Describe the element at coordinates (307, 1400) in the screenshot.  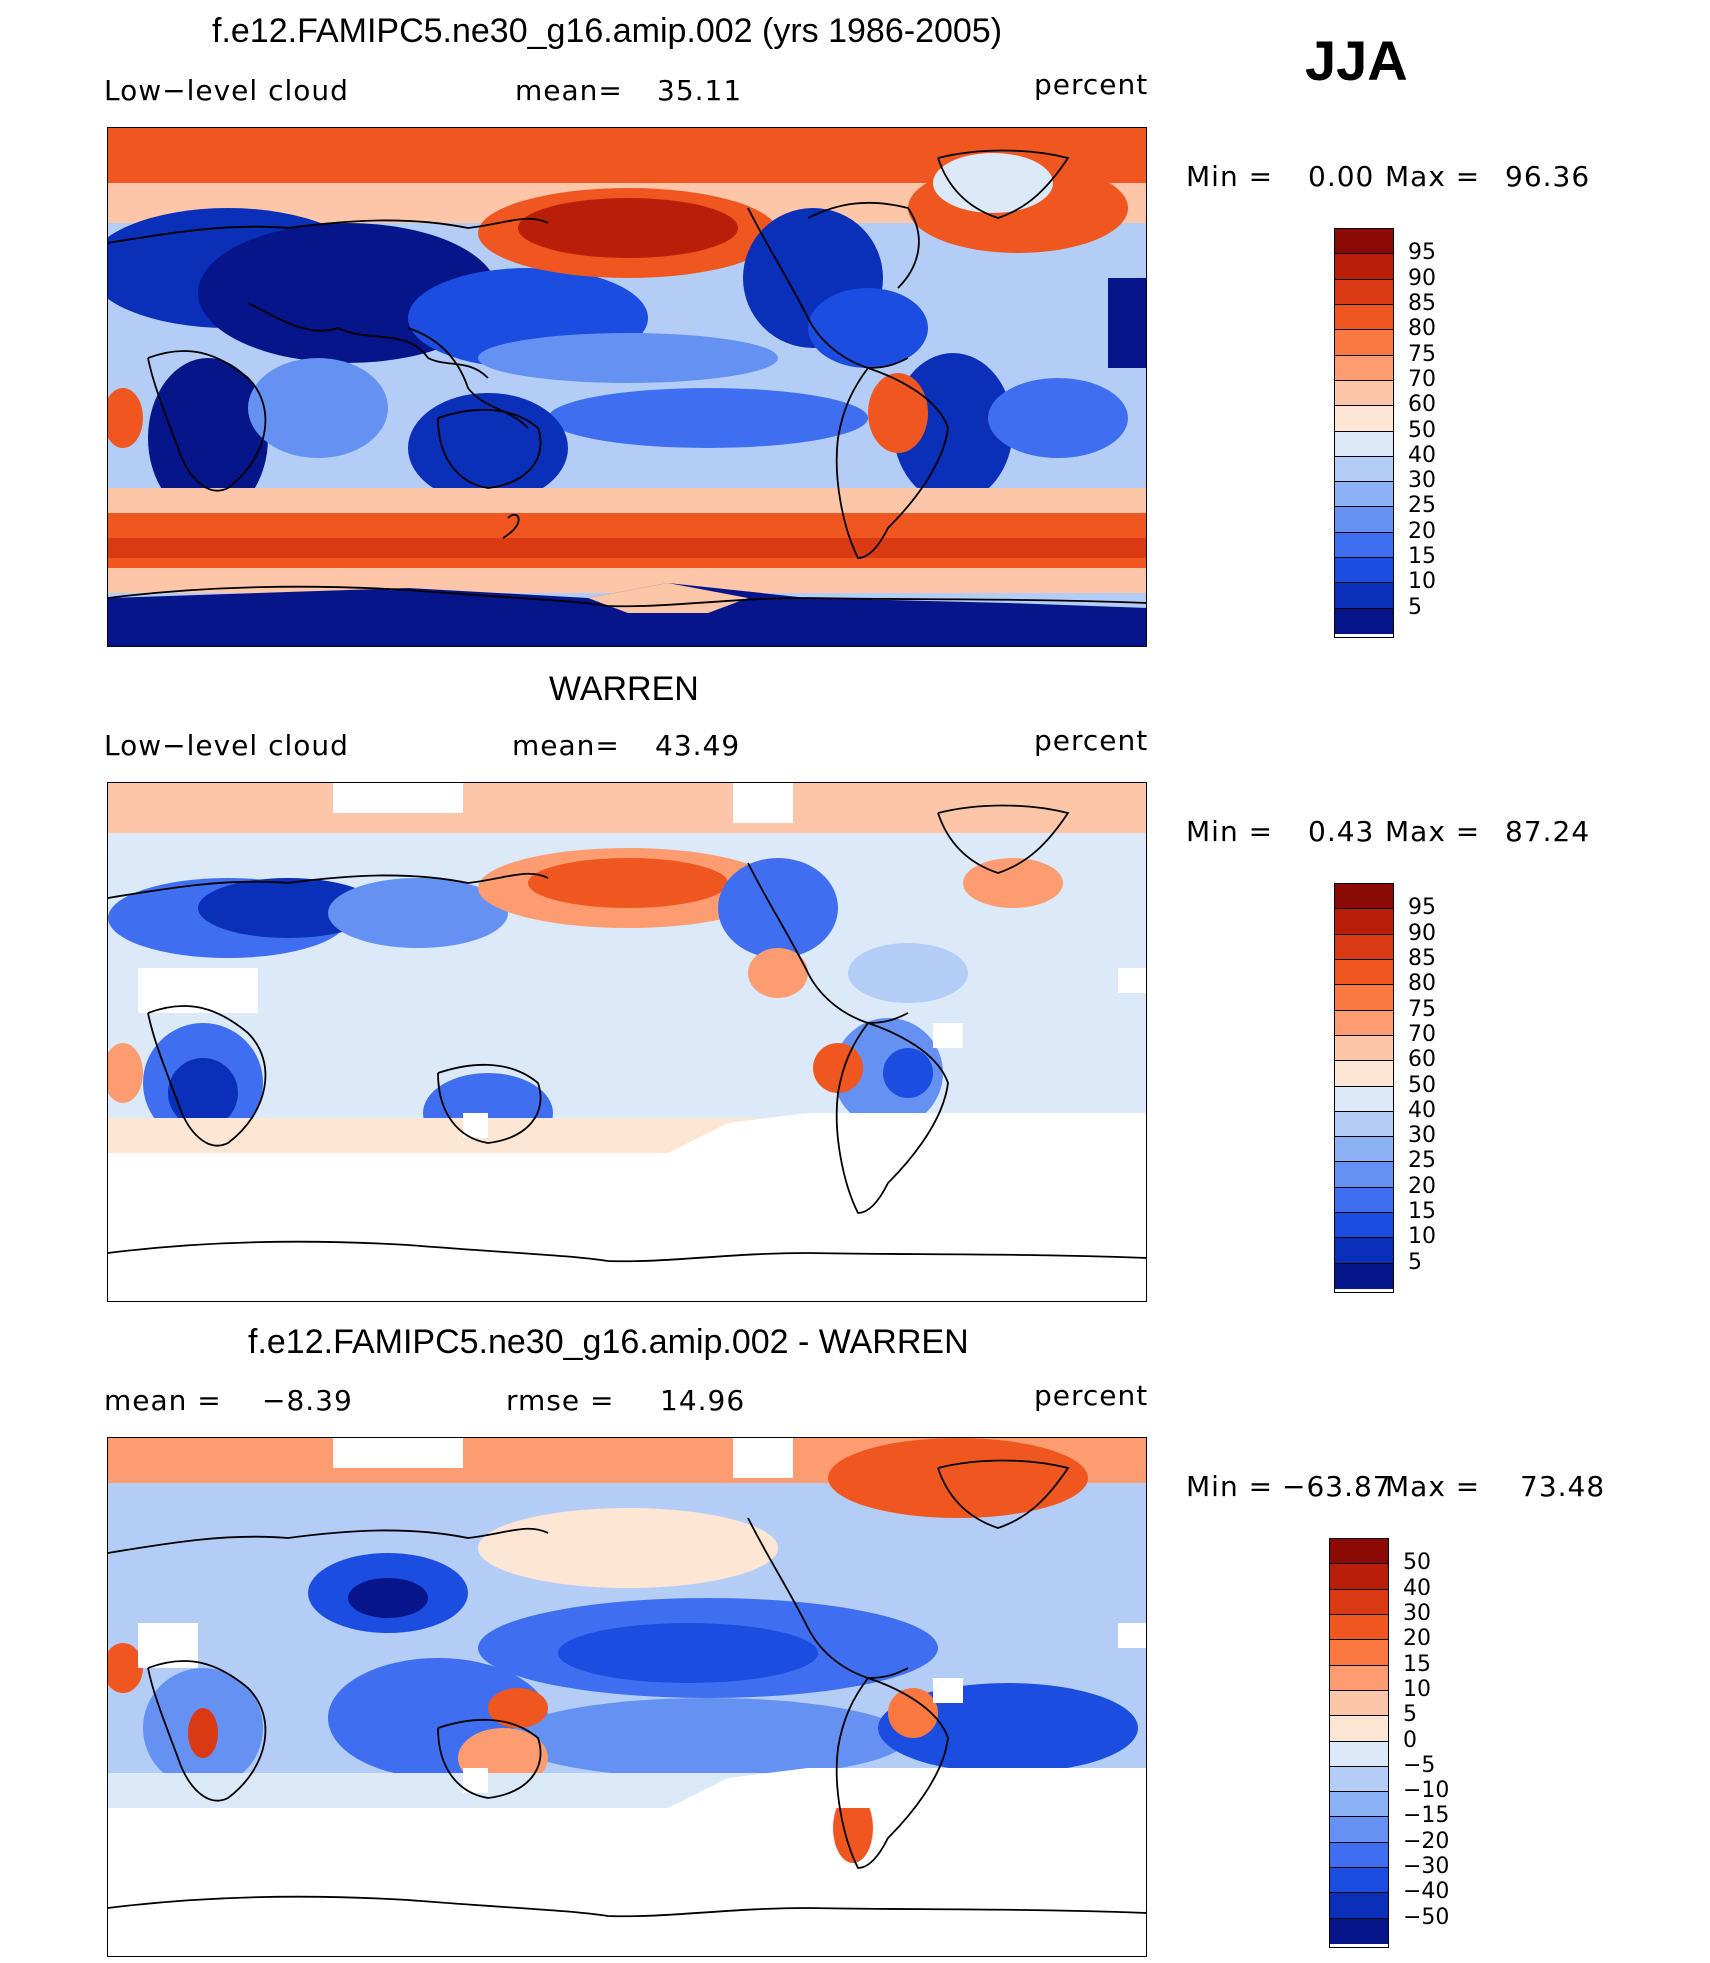
I see `panel-3-mean-value: −8.39` at that location.